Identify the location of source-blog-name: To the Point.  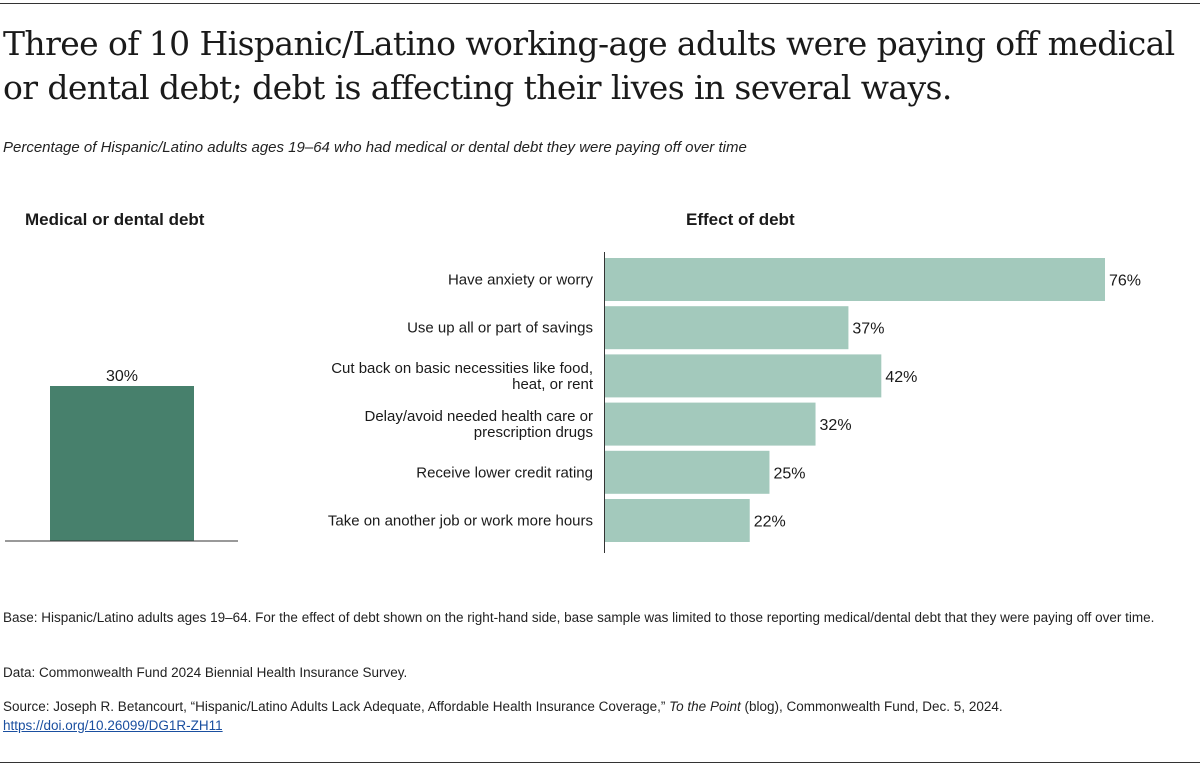
(705, 706).